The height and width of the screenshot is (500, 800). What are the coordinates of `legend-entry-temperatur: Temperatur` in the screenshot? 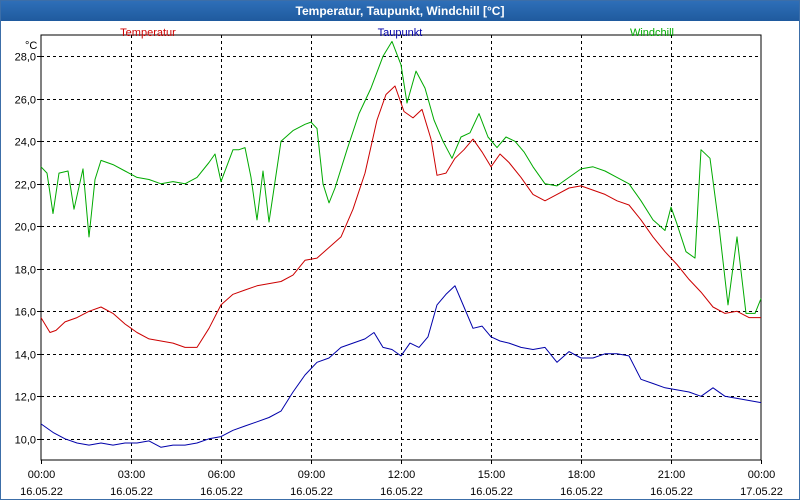 It's located at (148, 33).